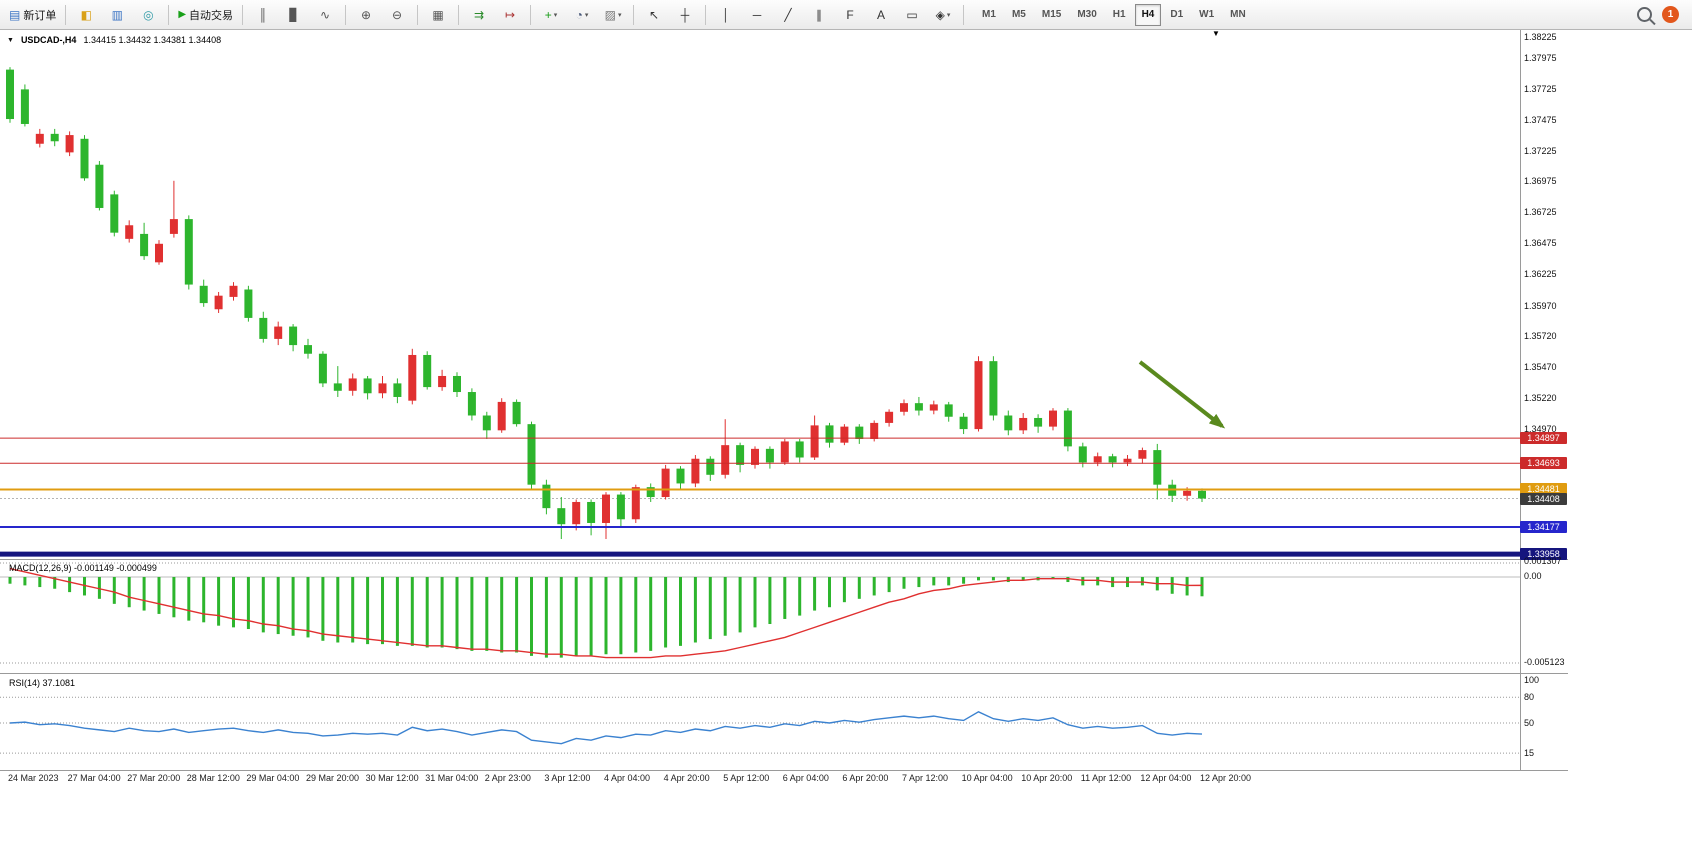 The width and height of the screenshot is (1692, 855). Describe the element at coordinates (1177, 14) in the screenshot. I see `timeframe-d1: D1` at that location.